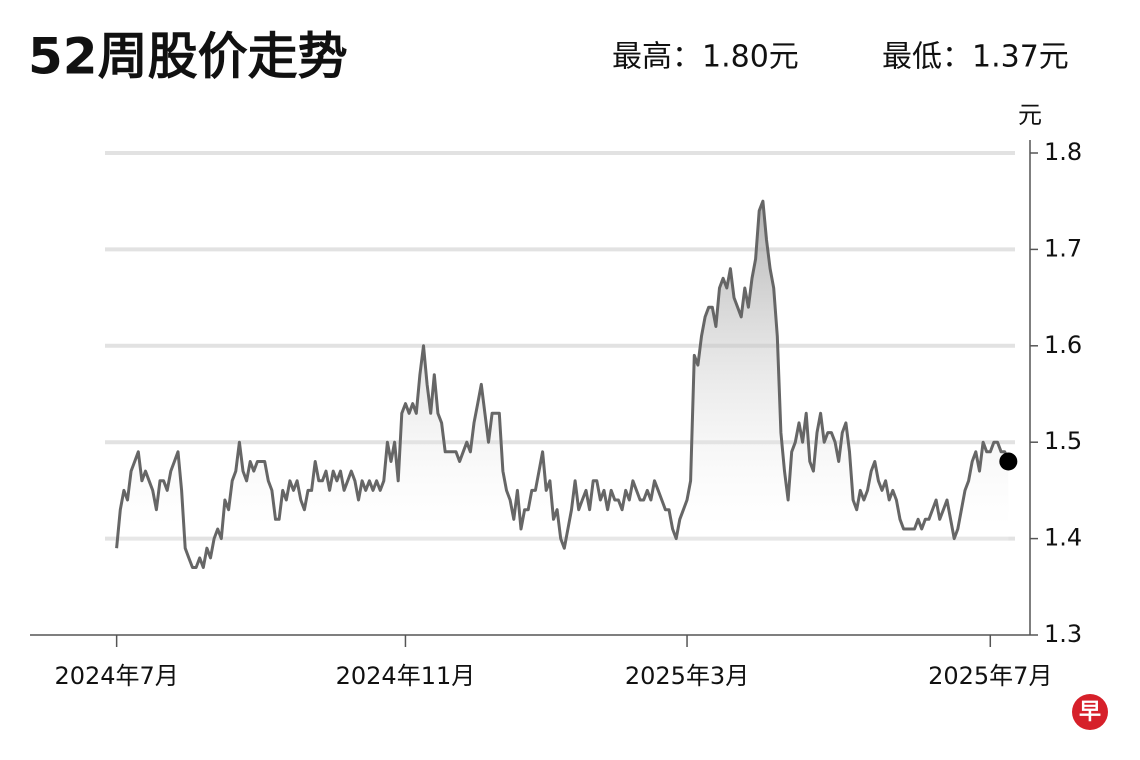 This screenshot has height=760, width=1140. I want to click on y-tick-label: 1.5, so click(1063, 441).